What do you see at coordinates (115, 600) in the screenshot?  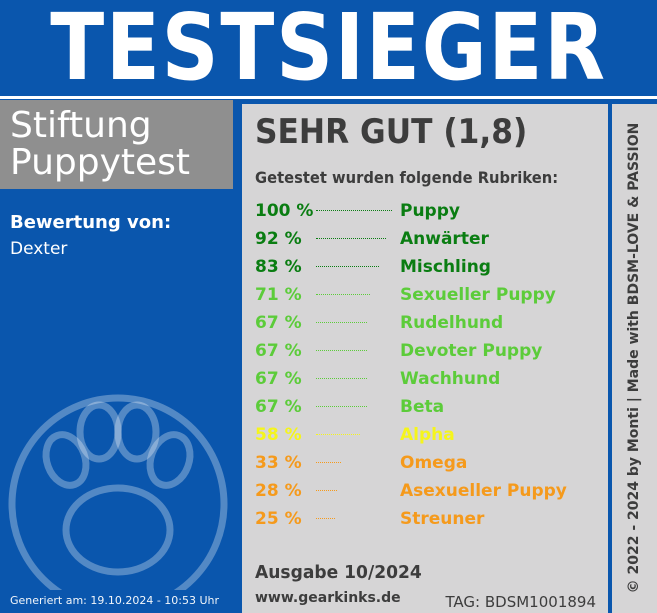 I see `generated-timestamp: Generiert am: 19.10.2024 - 10:53 Uhr` at bounding box center [115, 600].